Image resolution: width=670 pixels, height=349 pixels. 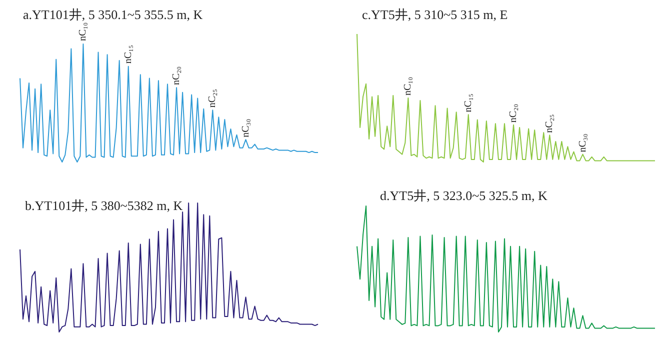 What do you see at coordinates (435, 14) in the screenshot?
I see `chart-title: c.YT5井, 5 310~5 315 m, E` at bounding box center [435, 14].